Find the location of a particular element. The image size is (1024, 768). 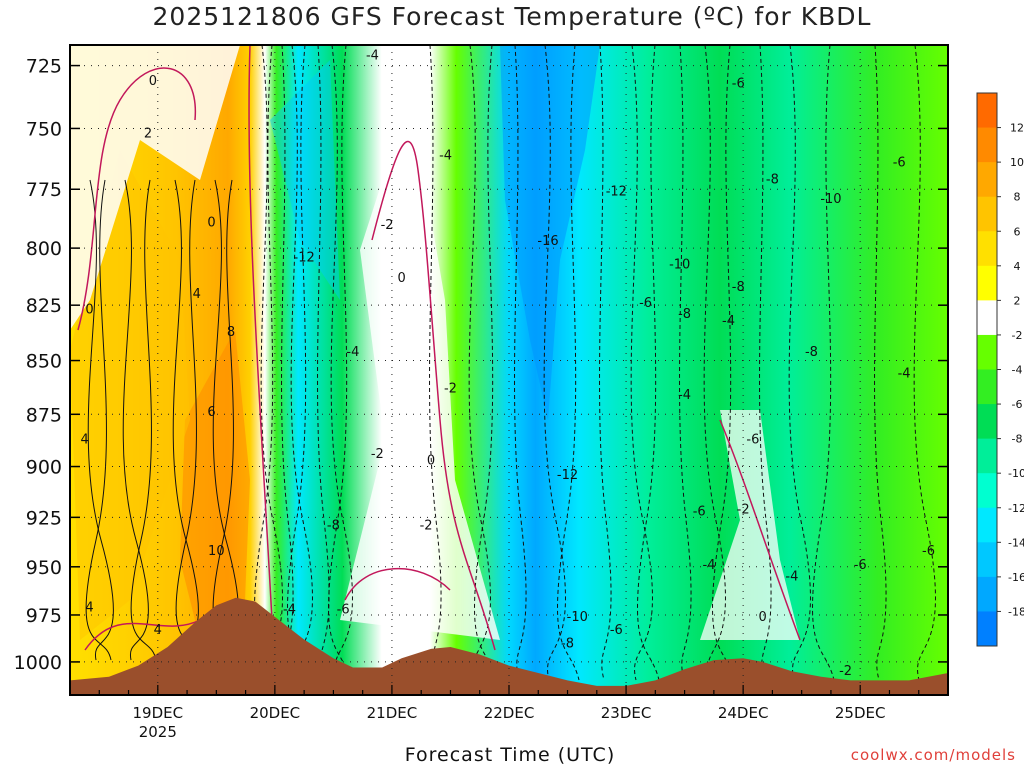

source-credit: coolwx.com/models is located at coordinates (933, 755).